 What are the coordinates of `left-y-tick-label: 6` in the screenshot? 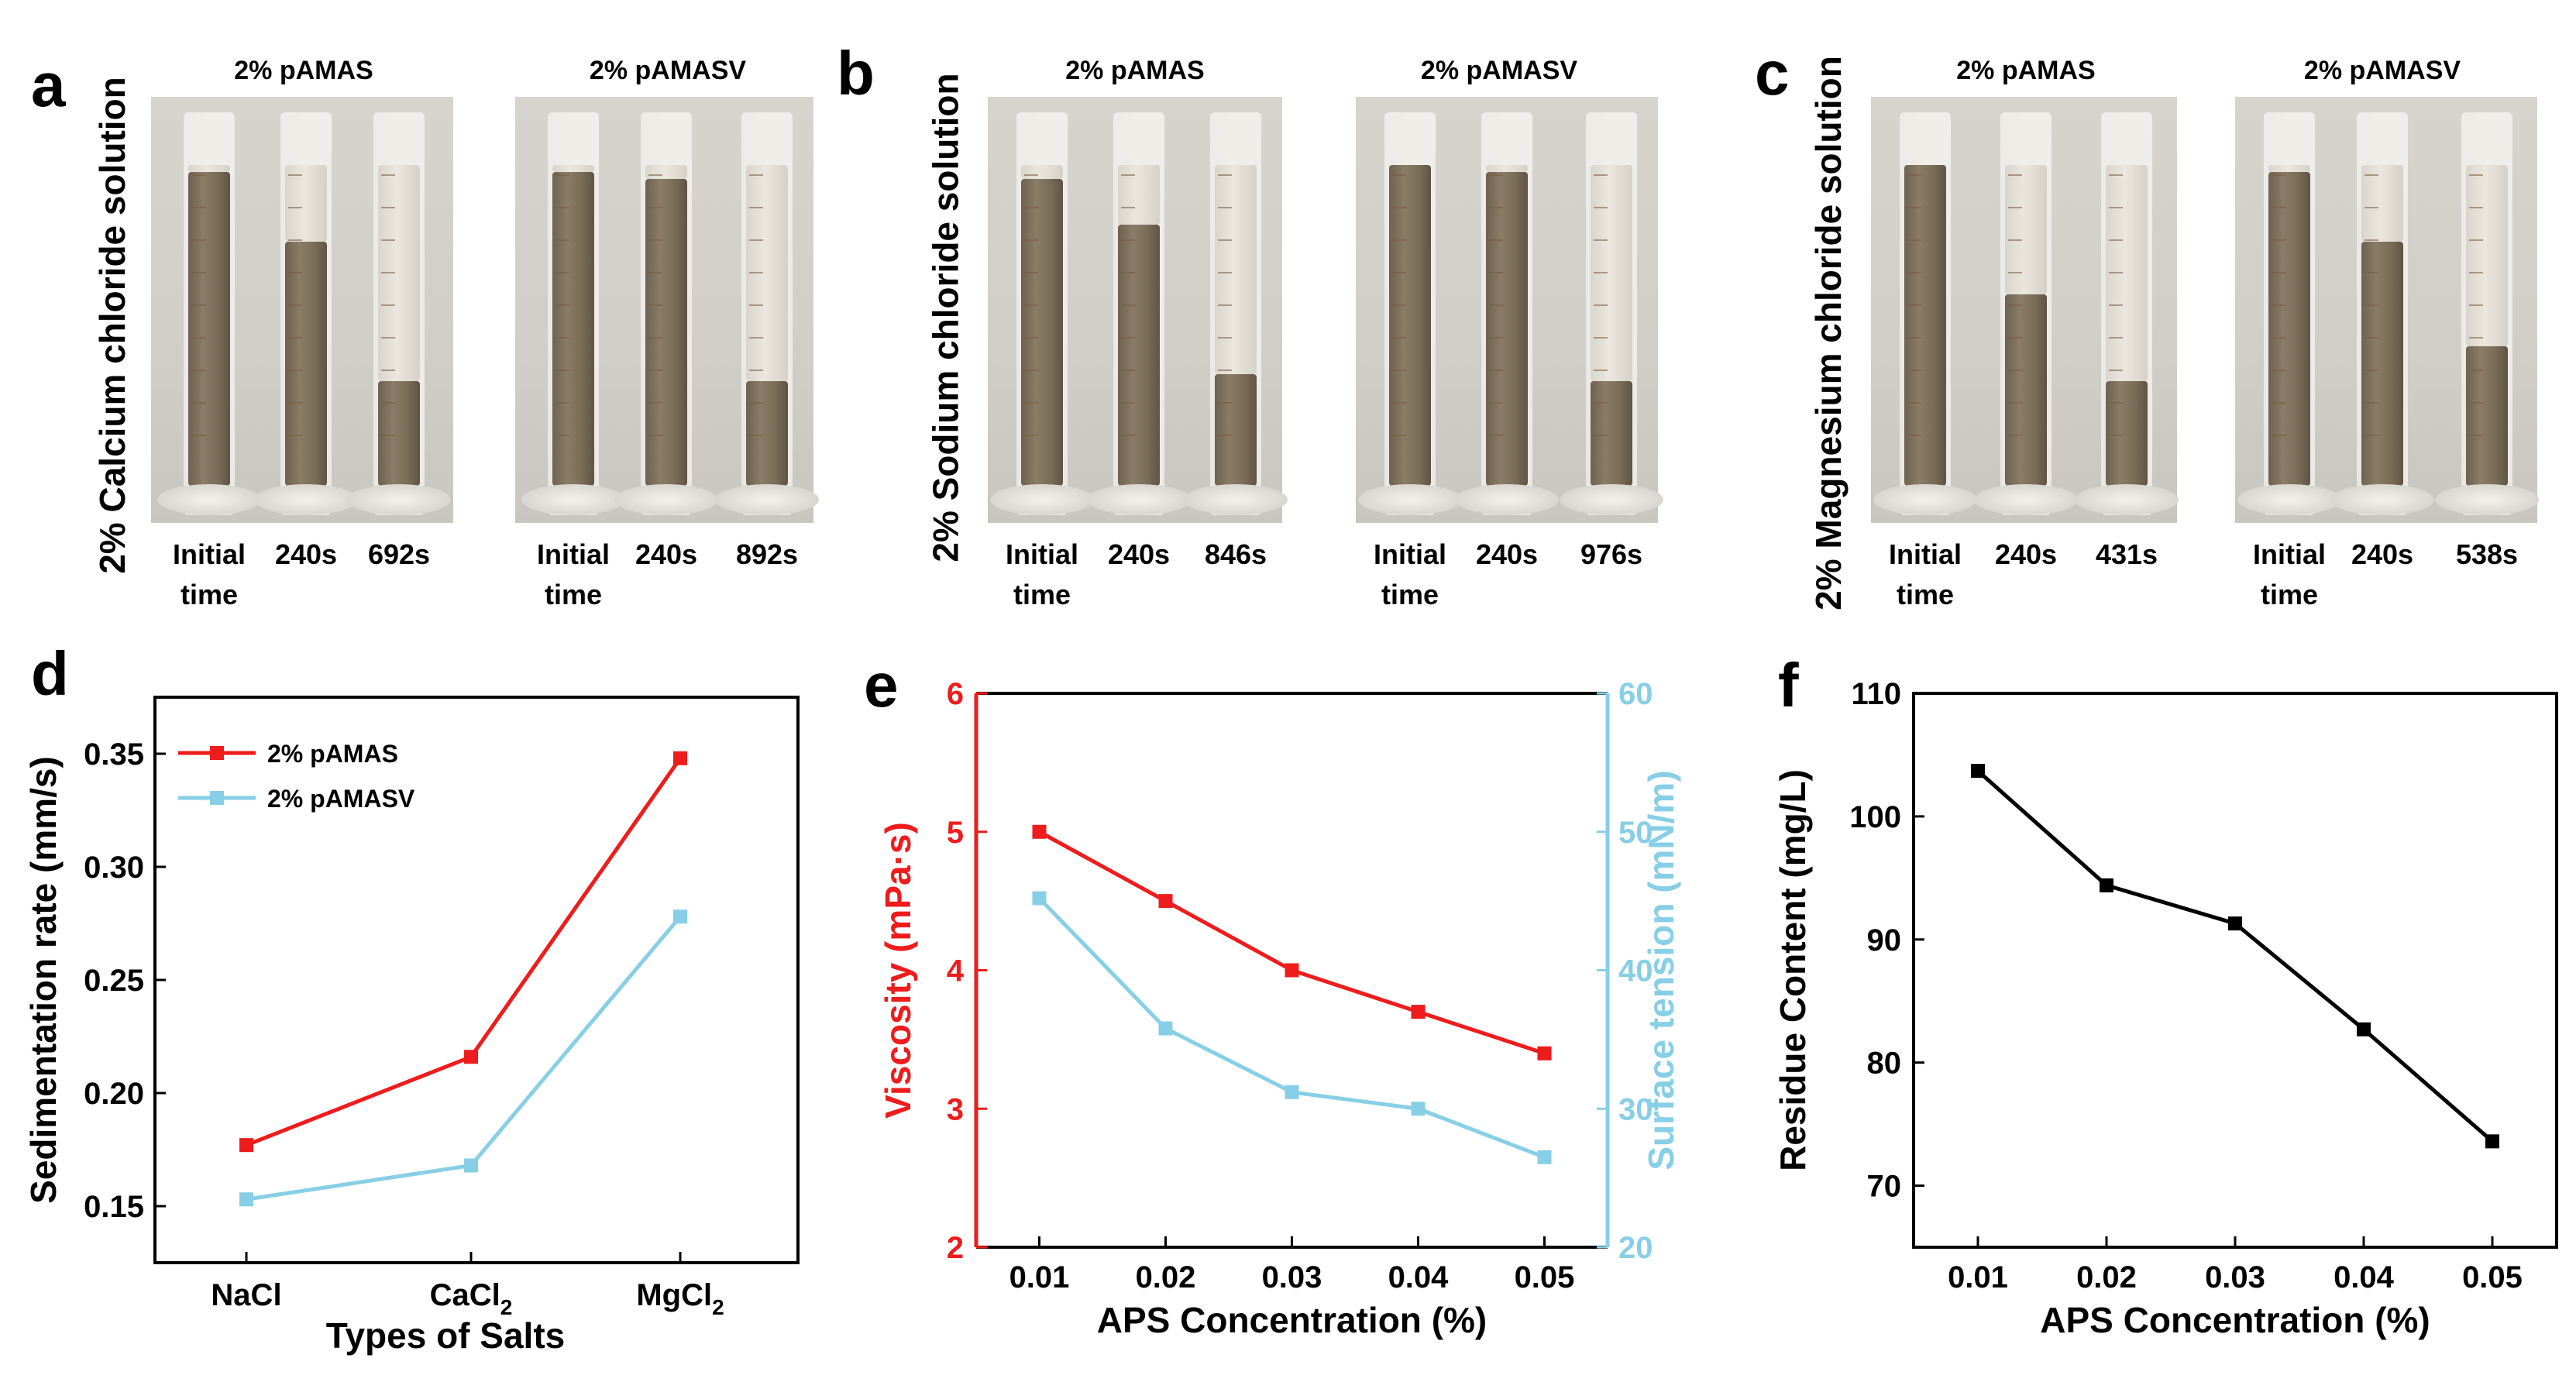 It's located at (955, 694).